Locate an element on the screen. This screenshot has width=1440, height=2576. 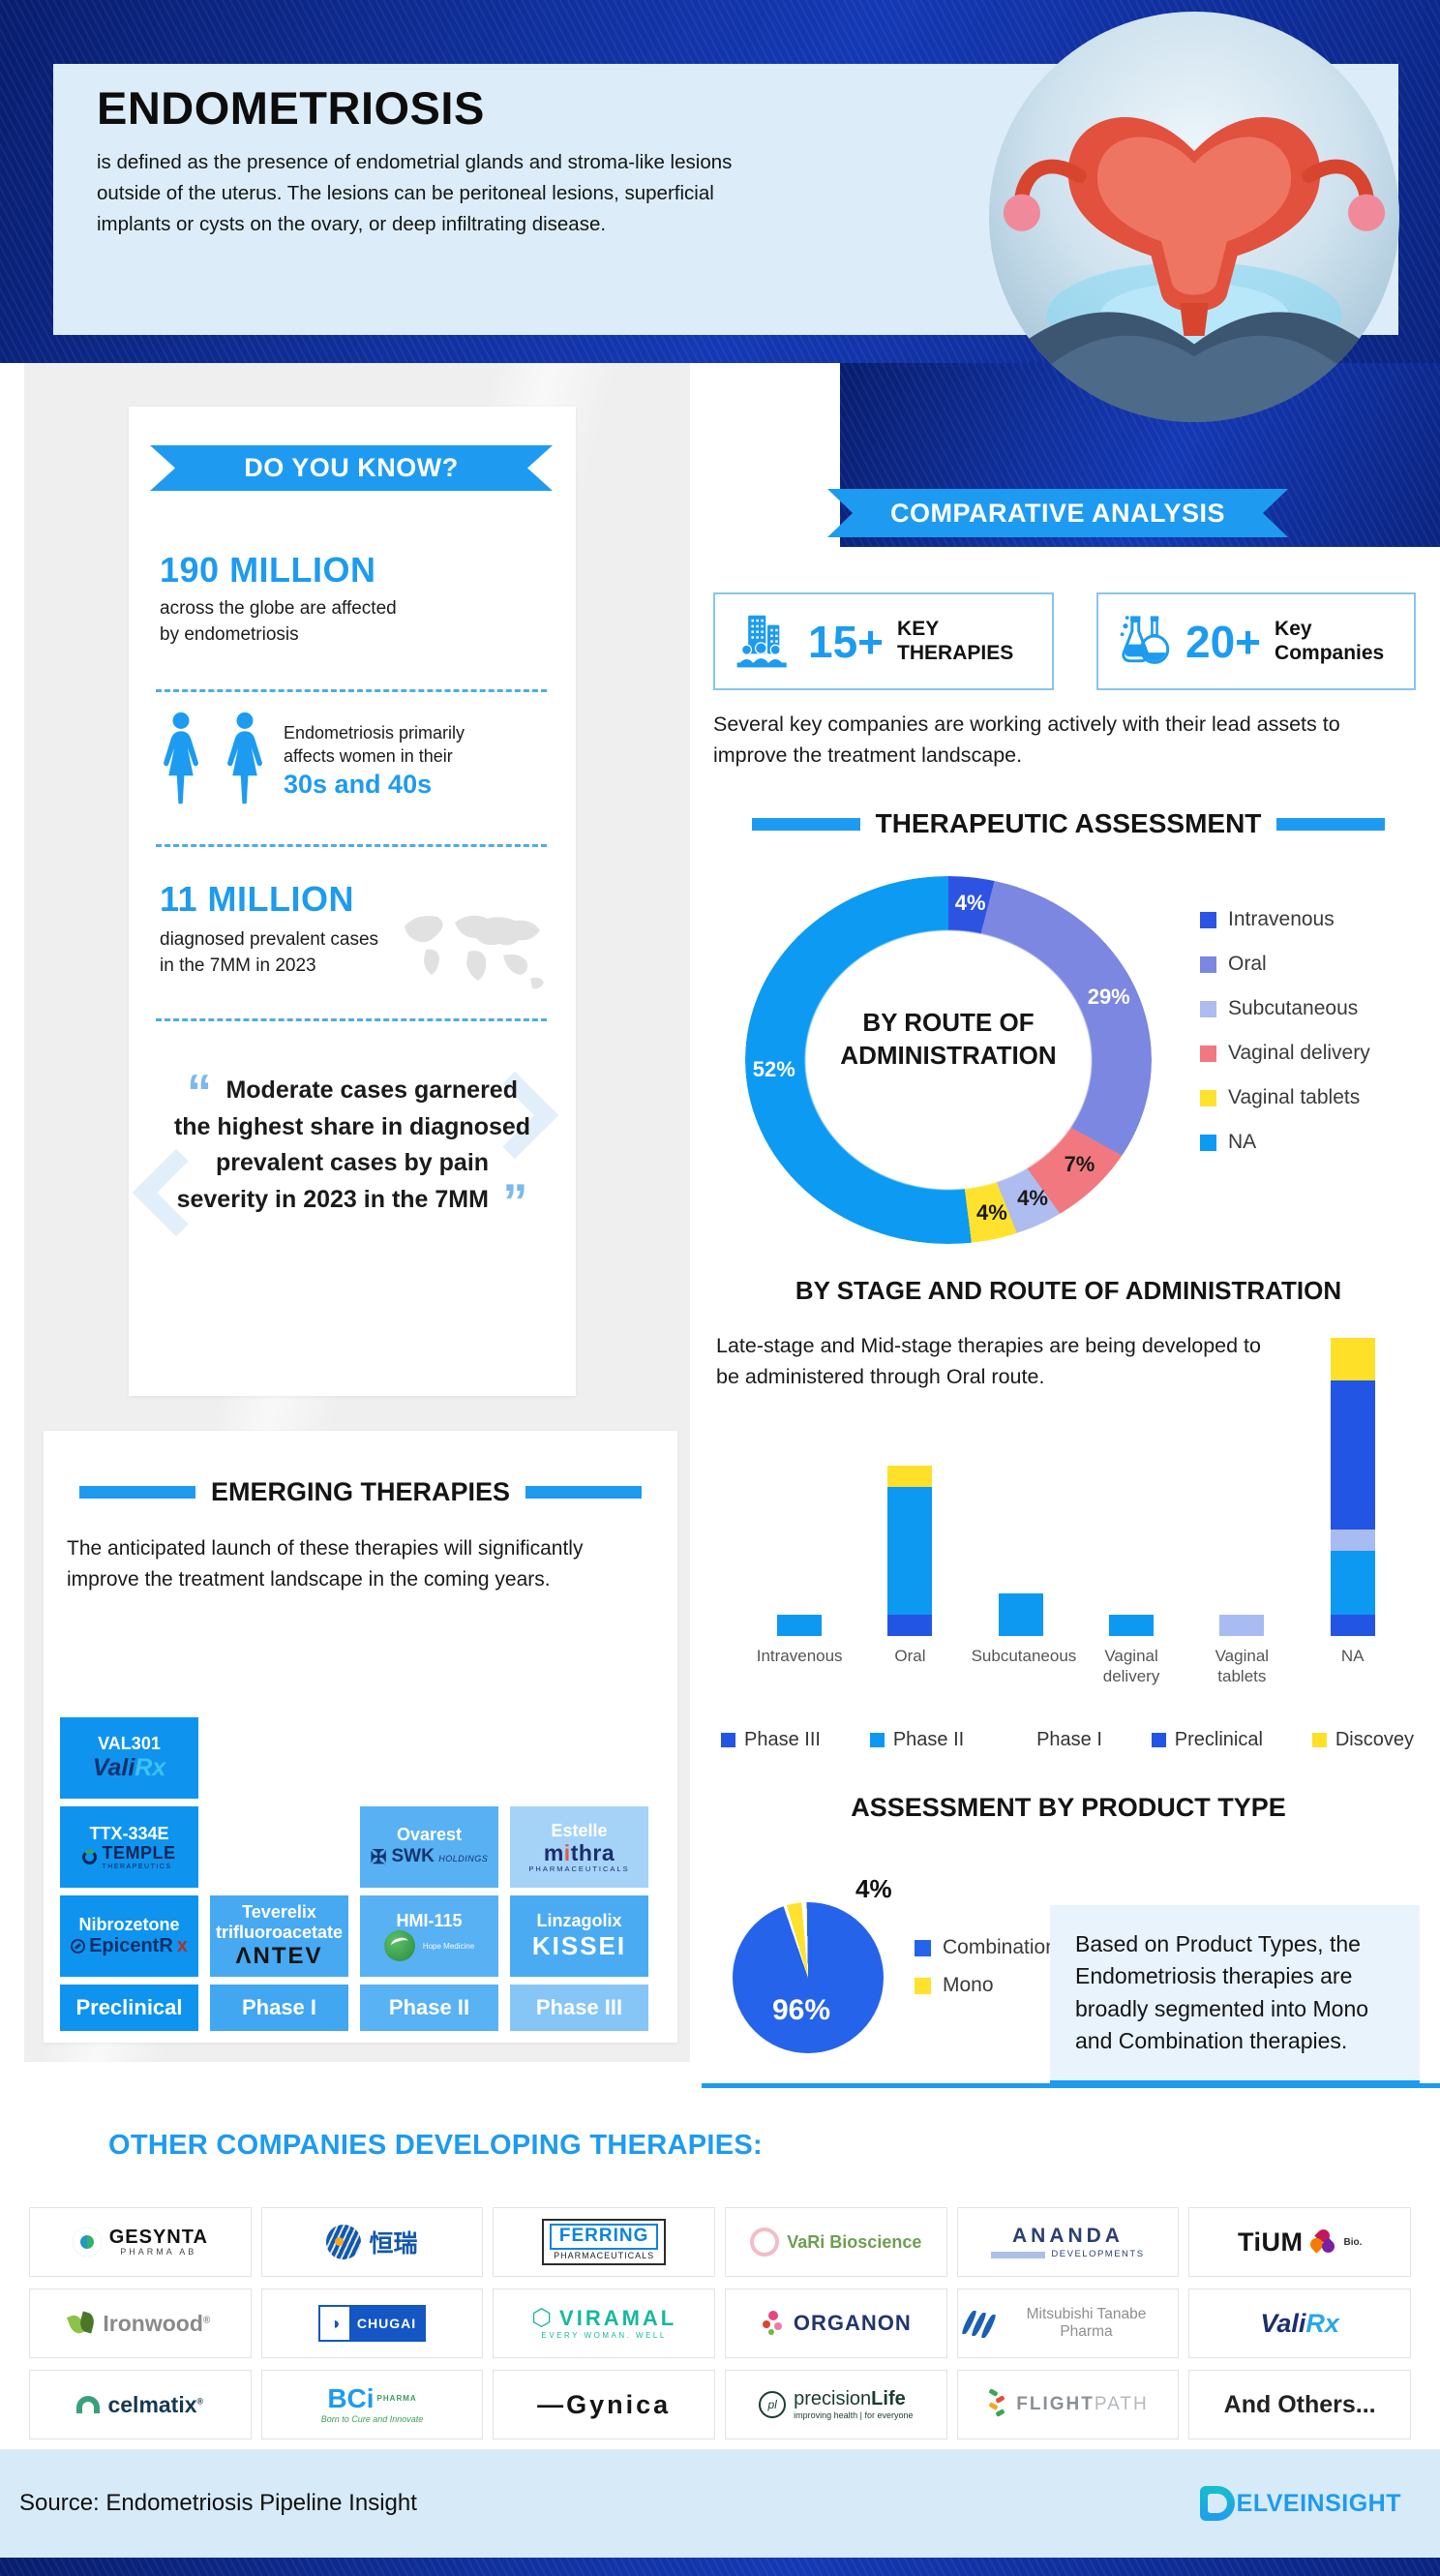
bar-category-label: NA is located at coordinates (1353, 1656).